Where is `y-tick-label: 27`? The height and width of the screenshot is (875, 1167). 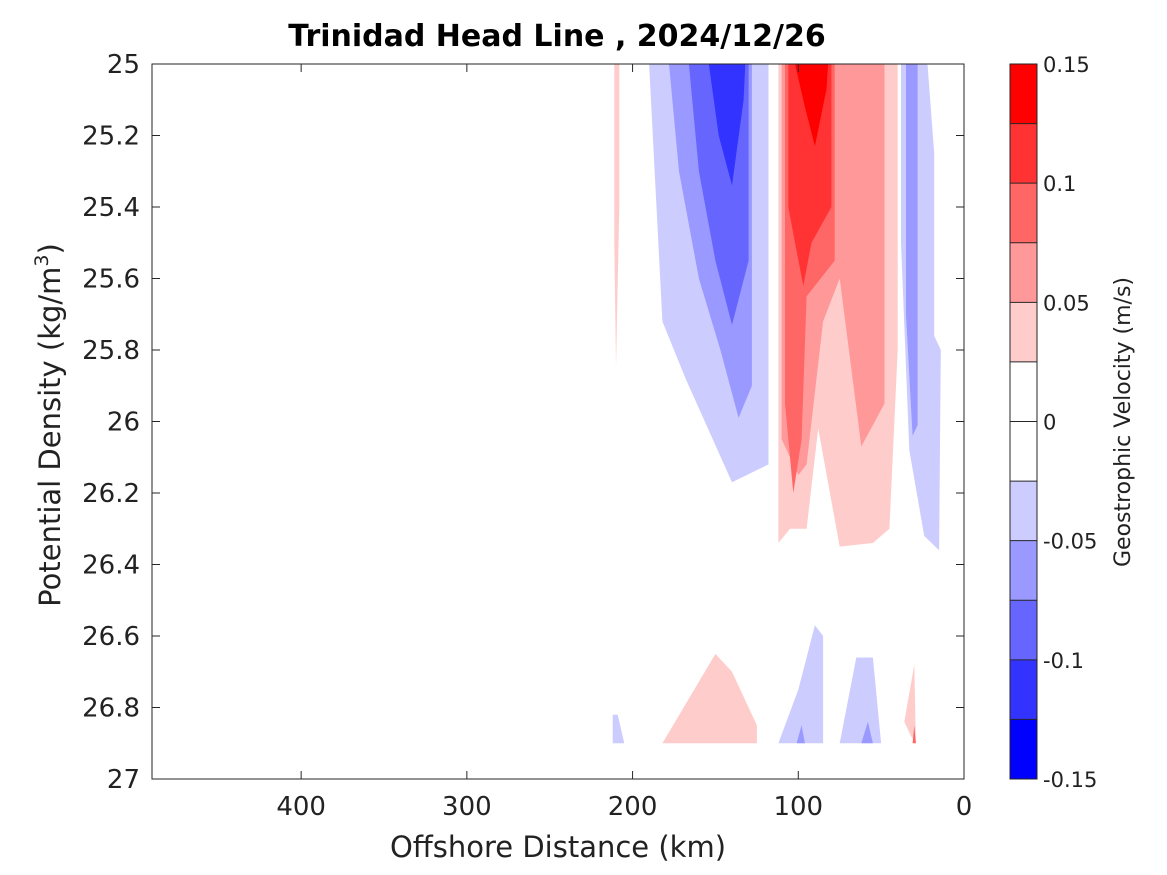 y-tick-label: 27 is located at coordinates (123, 780).